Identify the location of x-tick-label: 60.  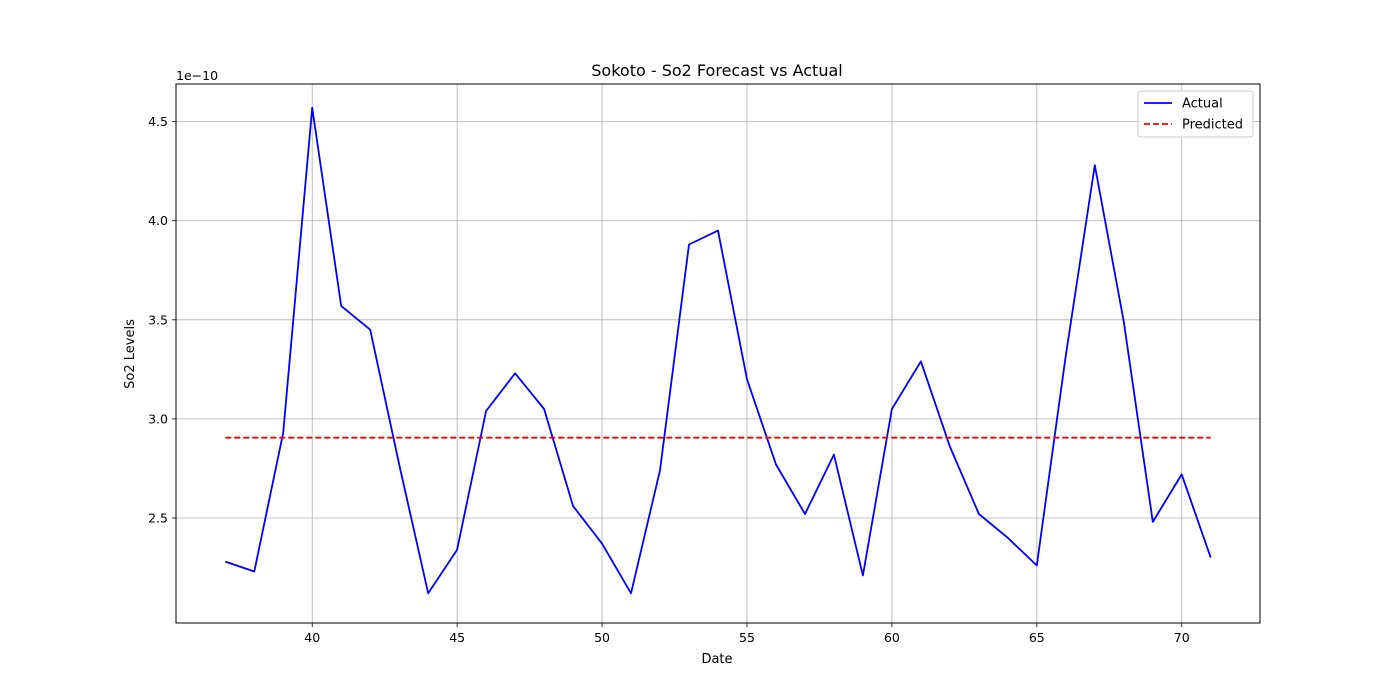
(892, 637).